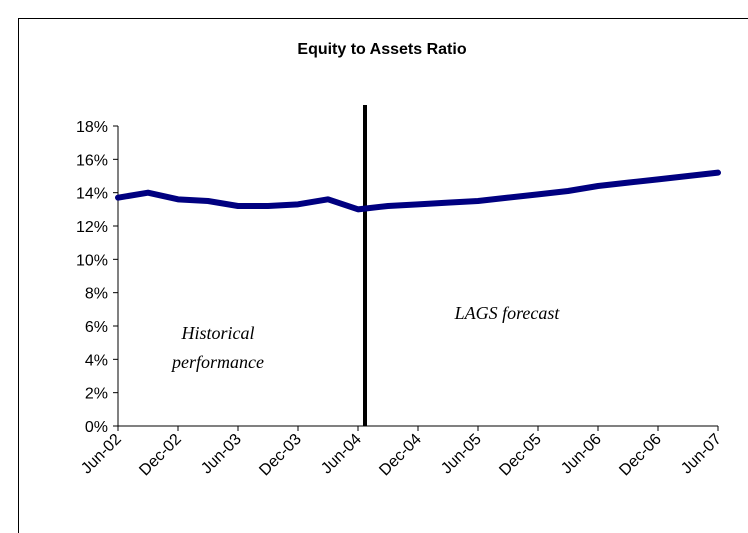  Describe the element at coordinates (101, 454) in the screenshot. I see `x-tick-label: Jun-02` at that location.